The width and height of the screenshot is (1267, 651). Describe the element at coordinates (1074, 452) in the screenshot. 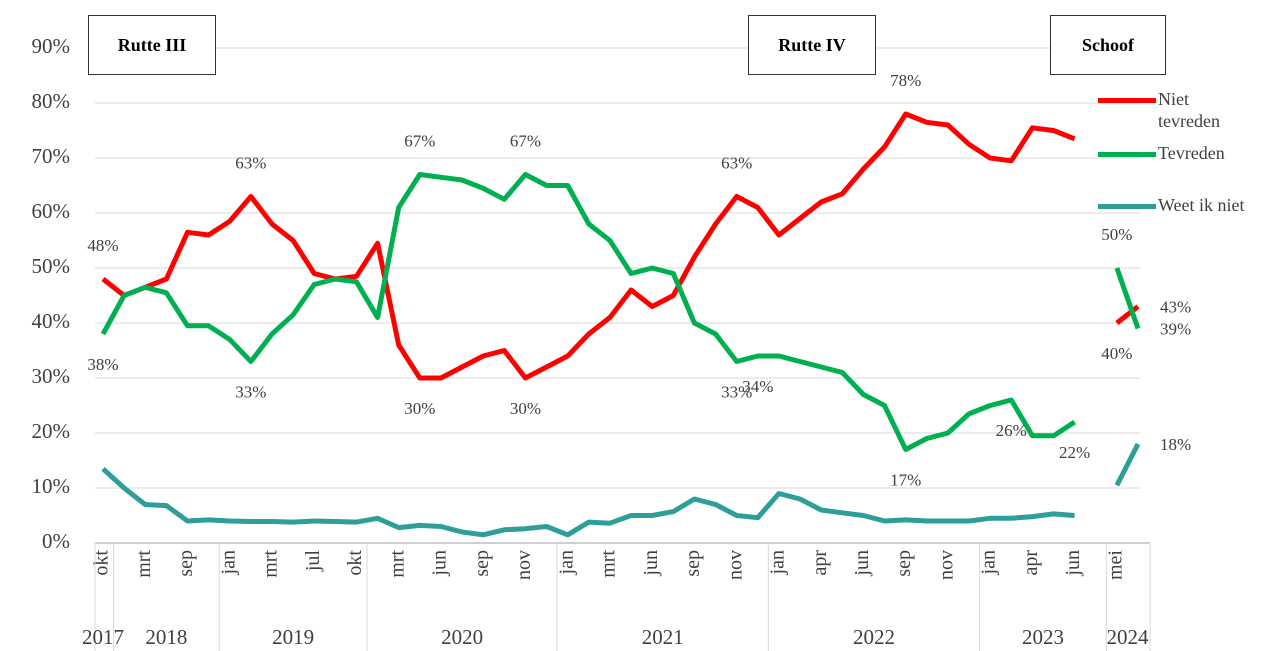

I see `data-label: 22%` at that location.